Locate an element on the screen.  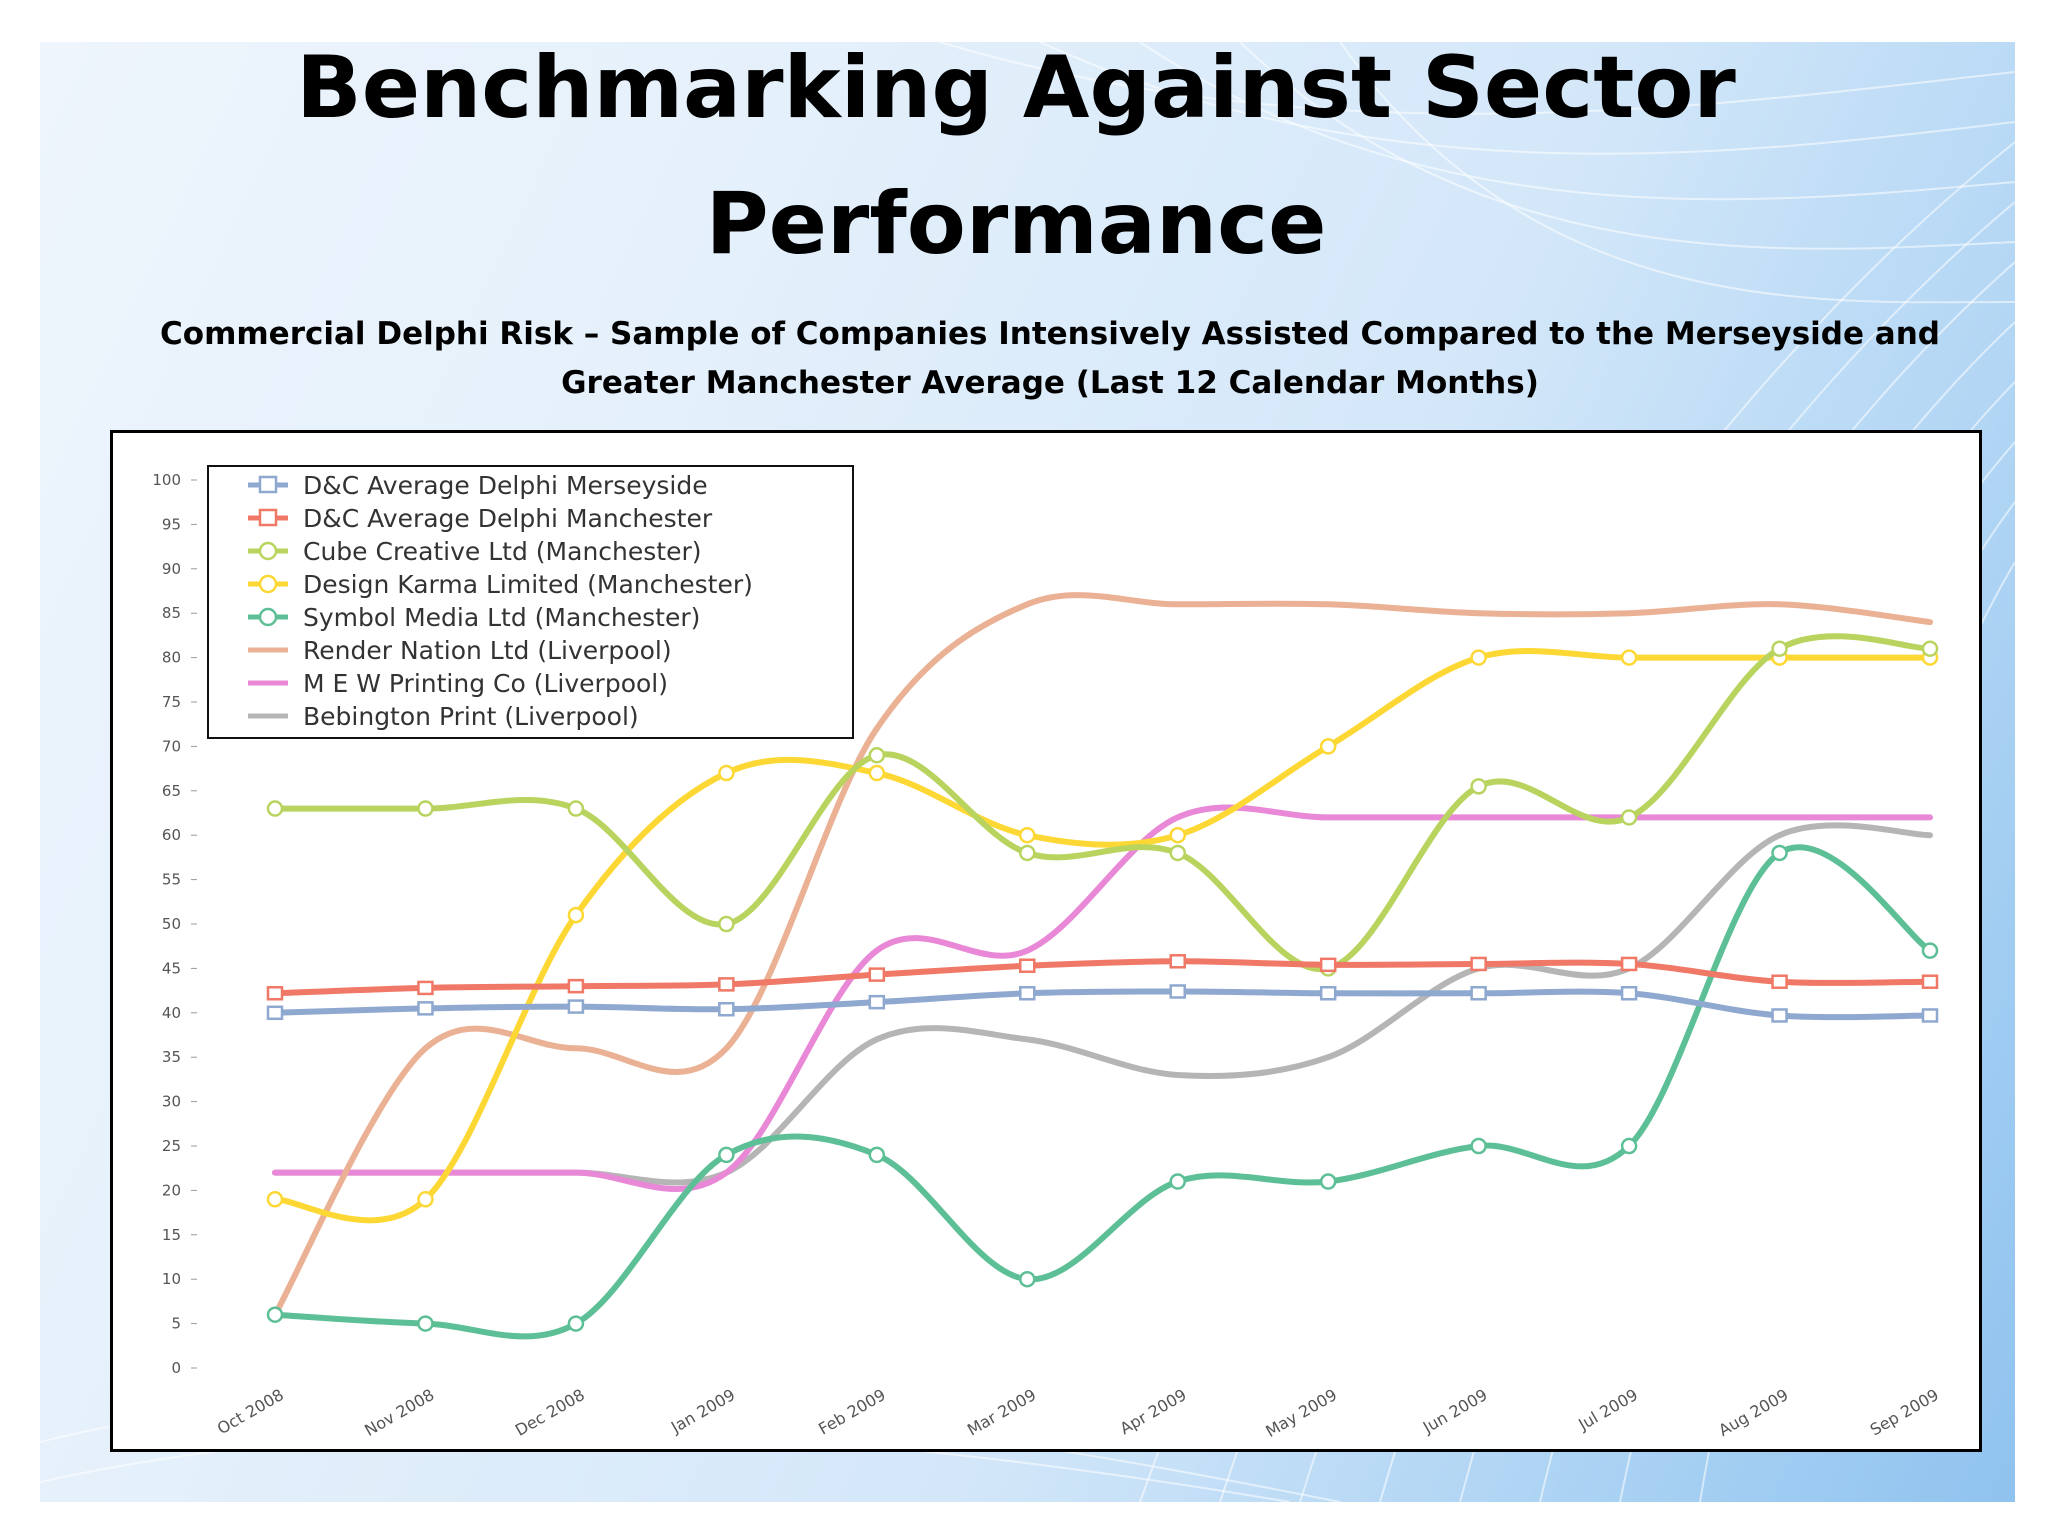
x-tick-label: Aug 2009 is located at coordinates (1753, 1412).